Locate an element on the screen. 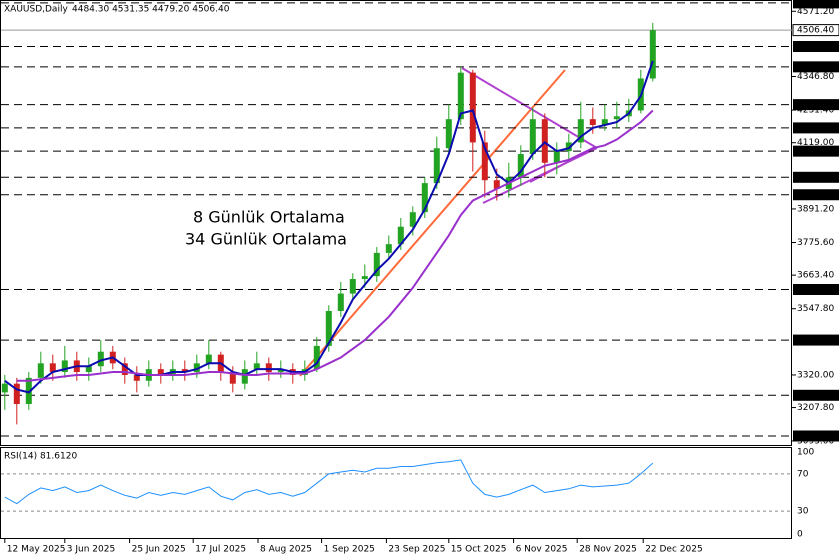 Image resolution: width=839 pixels, height=559 pixels. y-tick-label: 3207.80 is located at coordinates (815, 408).